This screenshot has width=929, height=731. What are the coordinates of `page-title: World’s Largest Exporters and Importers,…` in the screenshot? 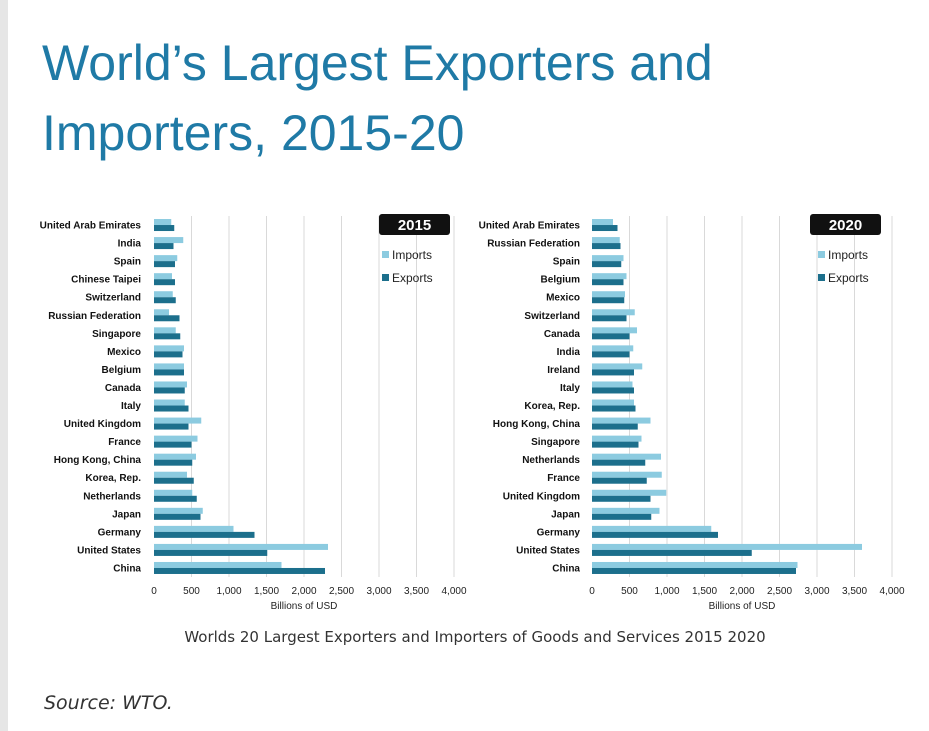 It's located at (377, 98).